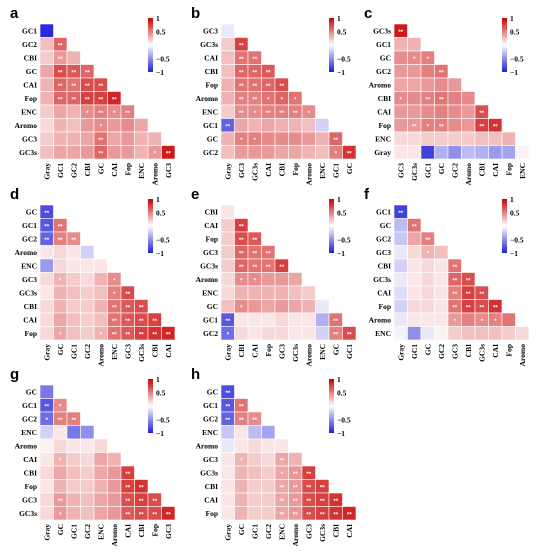 The image size is (550, 556). Describe the element at coordinates (517, 59) in the screenshot. I see `colorbar-tick: −0.5` at that location.